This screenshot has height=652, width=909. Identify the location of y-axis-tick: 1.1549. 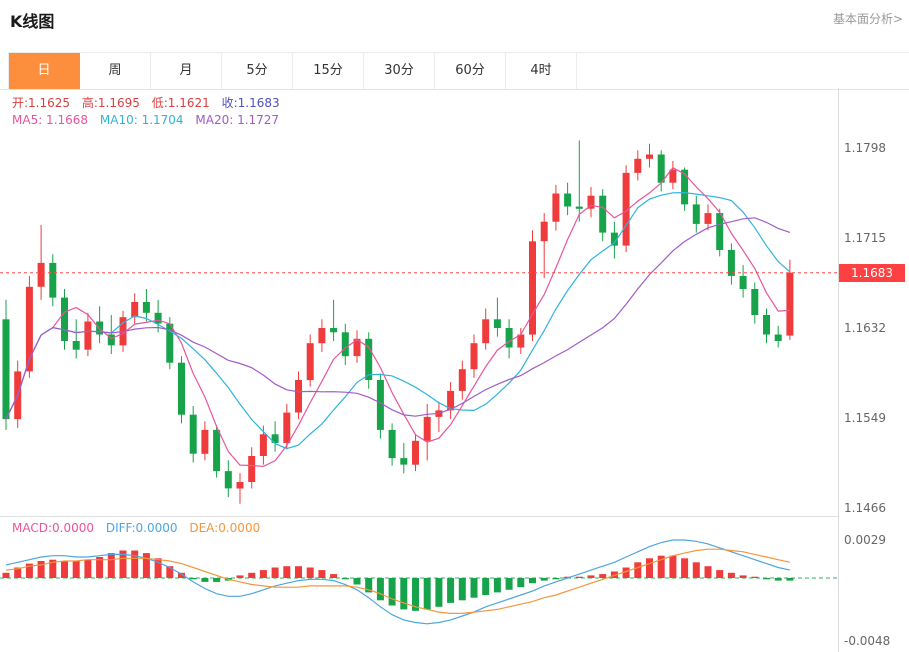
(865, 418).